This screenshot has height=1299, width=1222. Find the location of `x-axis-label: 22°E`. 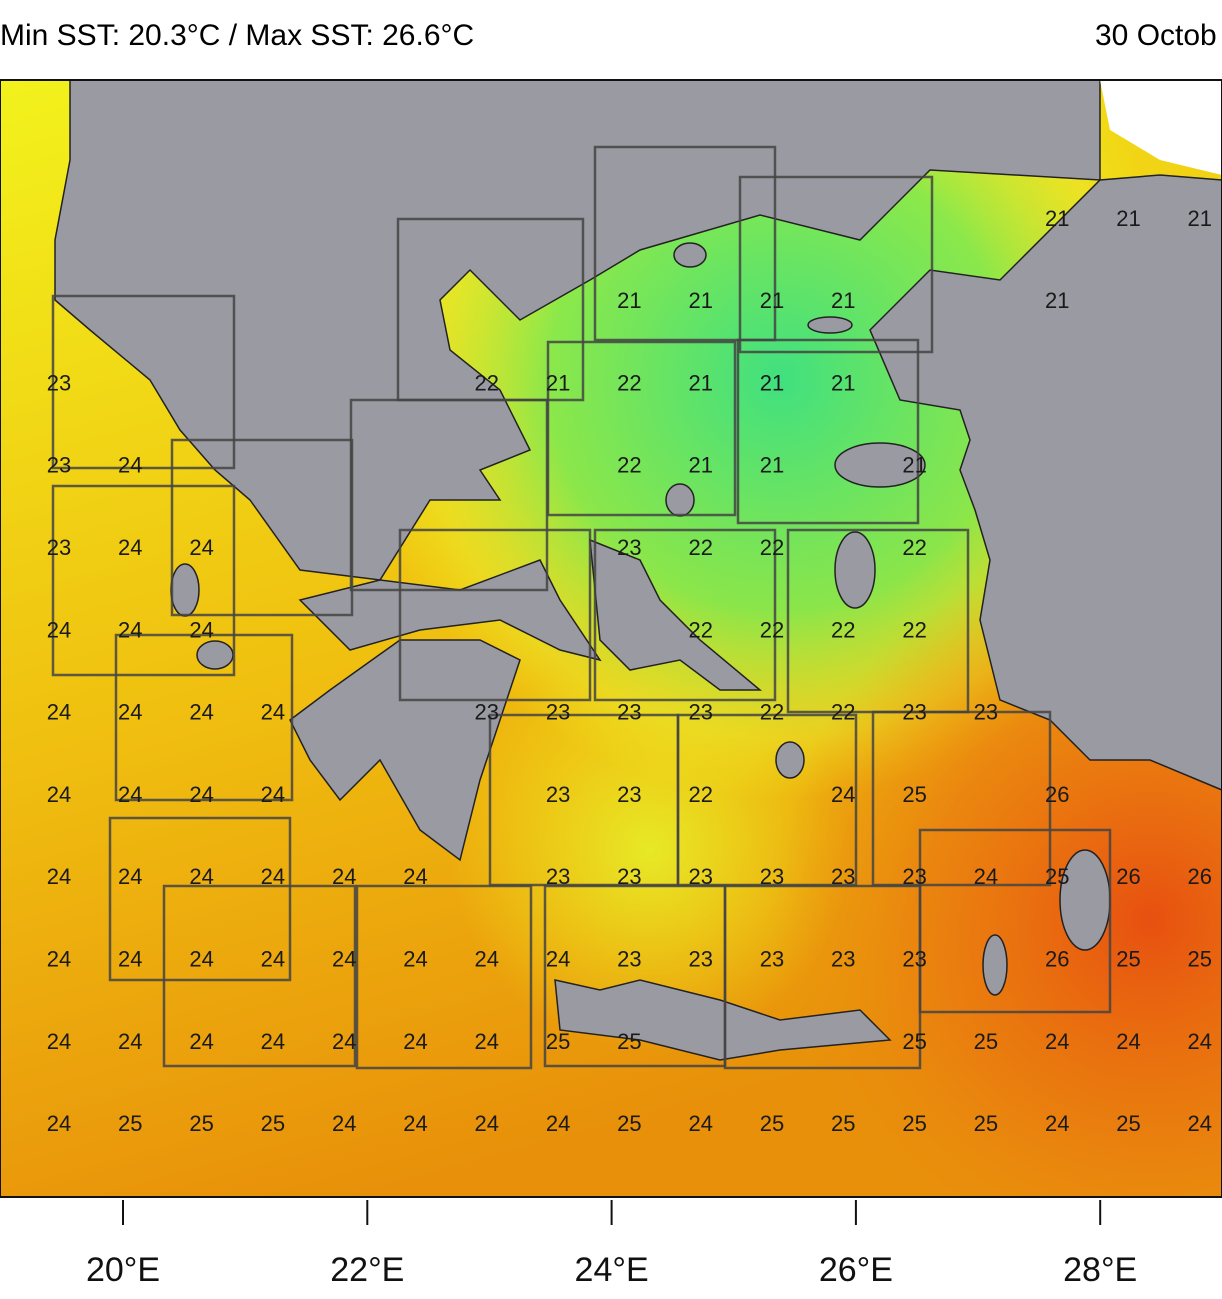

x-axis-label: 22°E is located at coordinates (367, 1270).